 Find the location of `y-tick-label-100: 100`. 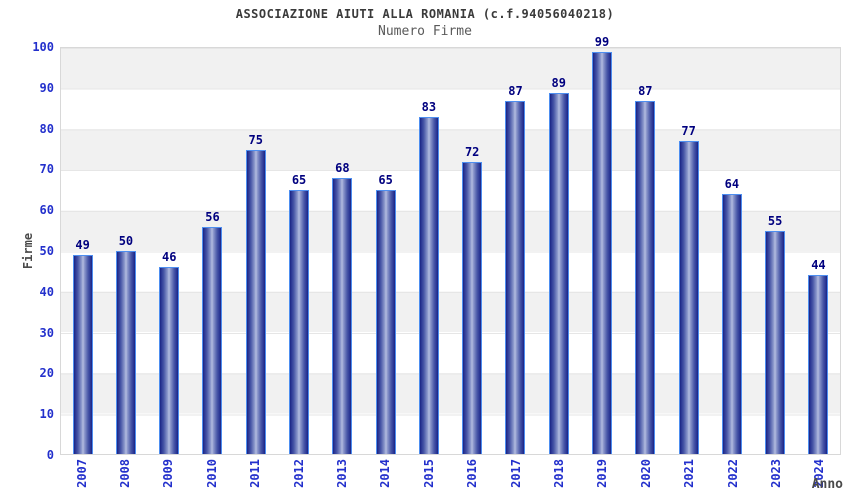

y-tick-label-100: 100 is located at coordinates (43, 47).